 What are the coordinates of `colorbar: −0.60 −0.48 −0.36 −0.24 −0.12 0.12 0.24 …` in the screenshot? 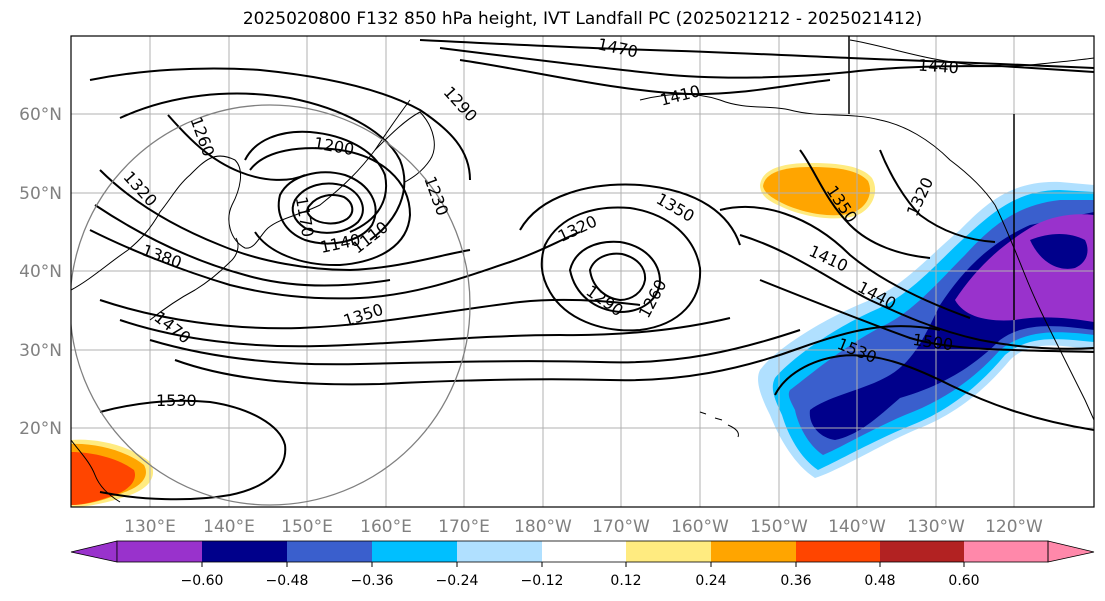 It's located at (582, 564).